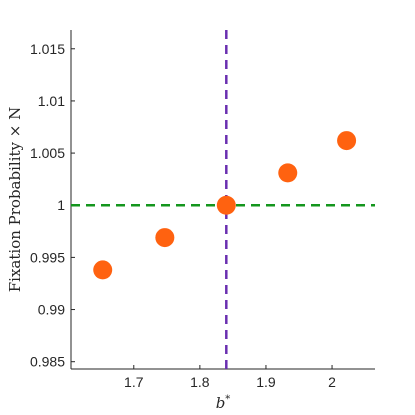 Image resolution: width=415 pixels, height=415 pixels. Describe the element at coordinates (134, 382) in the screenshot. I see `x-tick-label: 1.7` at that location.